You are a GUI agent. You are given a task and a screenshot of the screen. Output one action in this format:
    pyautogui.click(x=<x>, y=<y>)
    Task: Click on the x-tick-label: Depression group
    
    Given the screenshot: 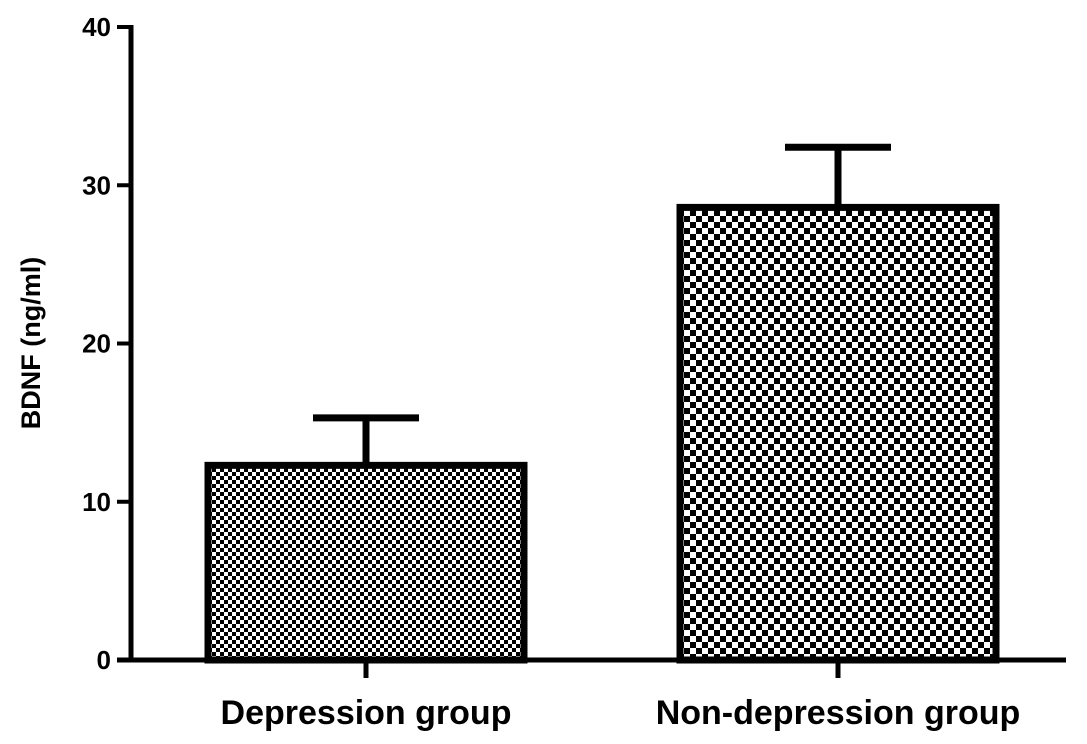 What is the action you would take?
    pyautogui.click(x=366, y=713)
    